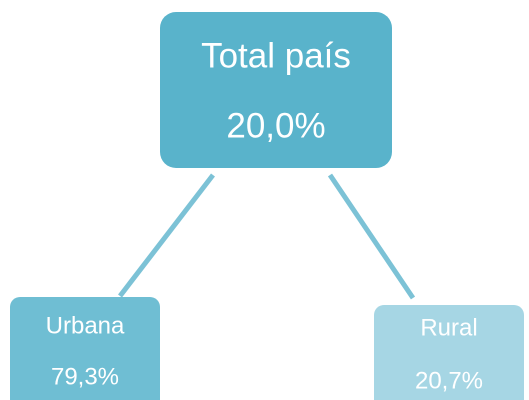 The height and width of the screenshot is (400, 529). Describe the element at coordinates (85, 325) in the screenshot. I see `node-label: Urbana` at that location.